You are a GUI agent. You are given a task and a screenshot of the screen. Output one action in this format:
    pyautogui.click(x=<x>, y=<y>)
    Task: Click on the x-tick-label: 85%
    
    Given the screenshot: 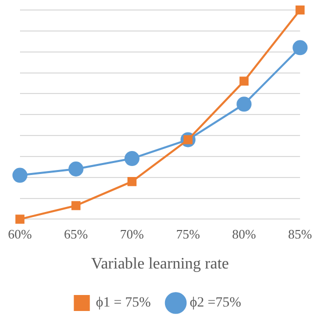 What is the action you would take?
    pyautogui.click(x=300, y=234)
    